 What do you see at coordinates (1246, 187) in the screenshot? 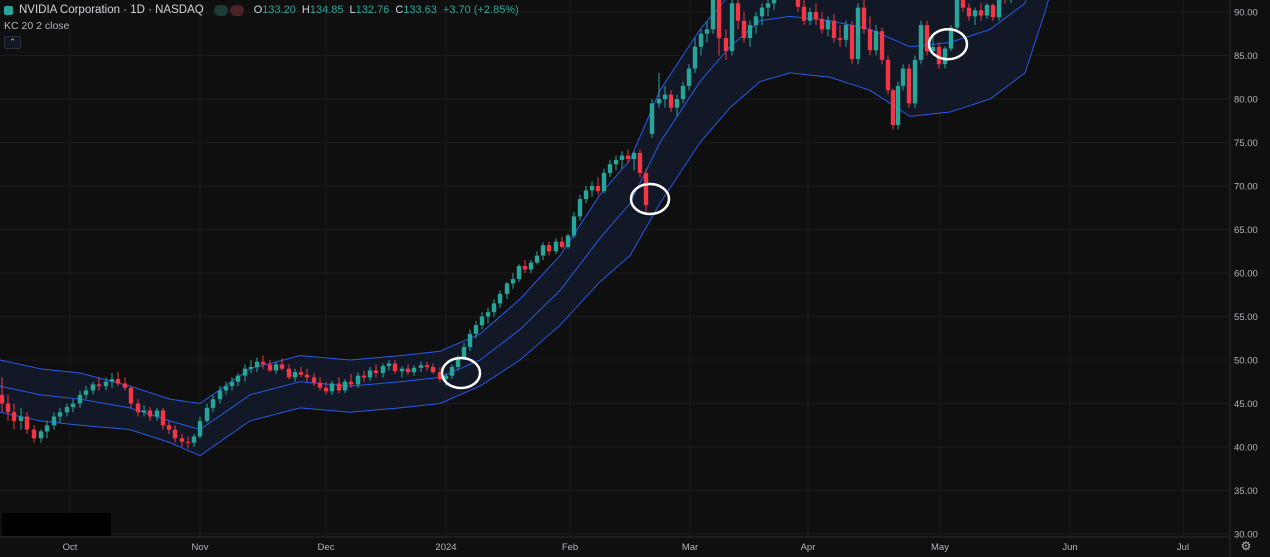
I see `y-tick-label: 70.00` at bounding box center [1246, 187].